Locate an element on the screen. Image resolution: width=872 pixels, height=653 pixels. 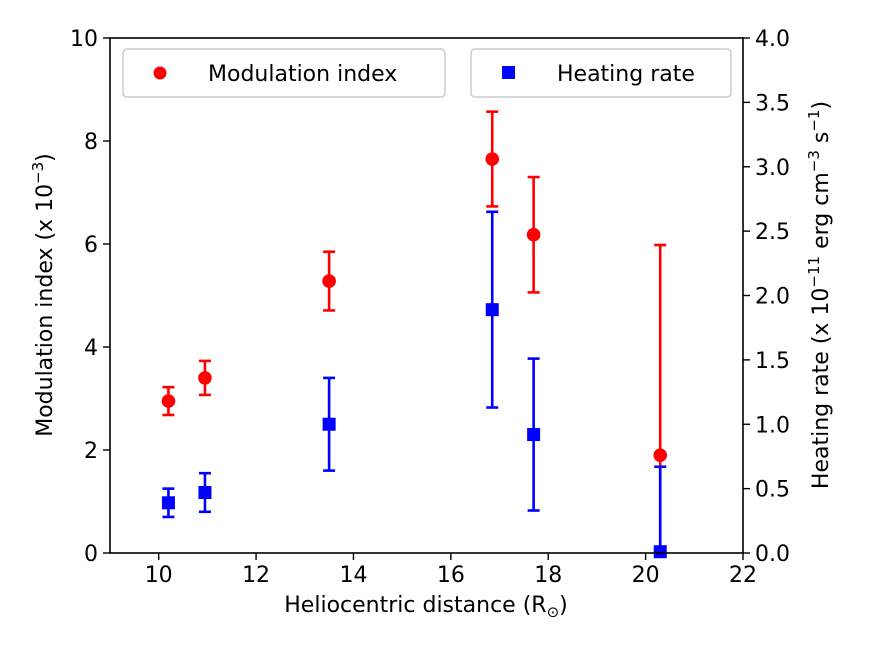
legend-label-modulation: Modulation index is located at coordinates (302, 74).